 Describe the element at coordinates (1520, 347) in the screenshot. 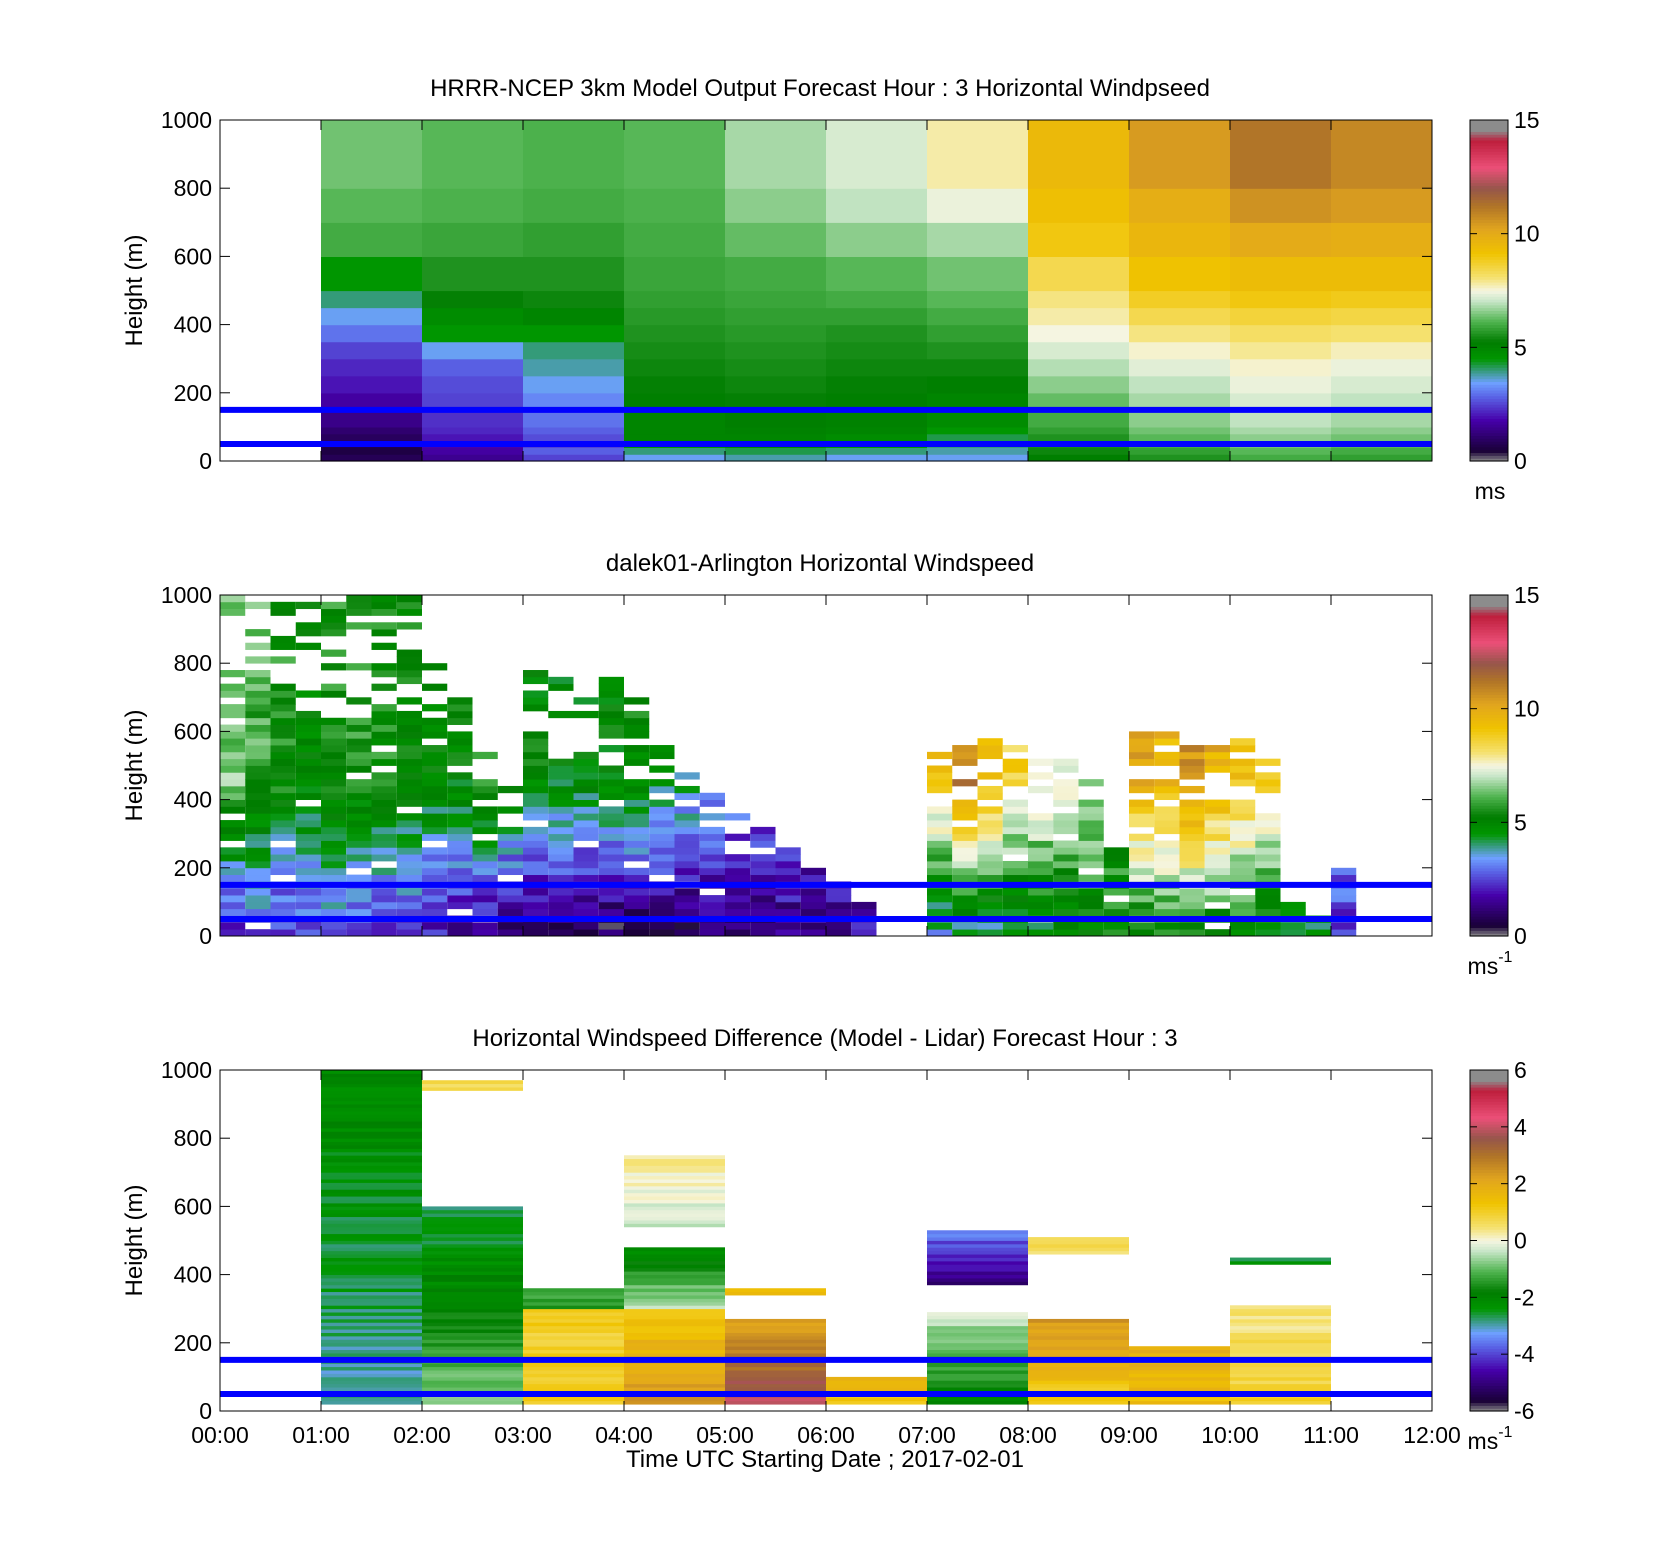

I see `colorbar-tick-label: 5` at that location.